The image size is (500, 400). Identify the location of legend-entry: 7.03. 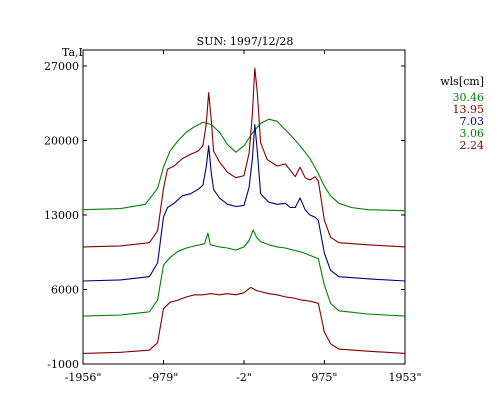
(472, 121).